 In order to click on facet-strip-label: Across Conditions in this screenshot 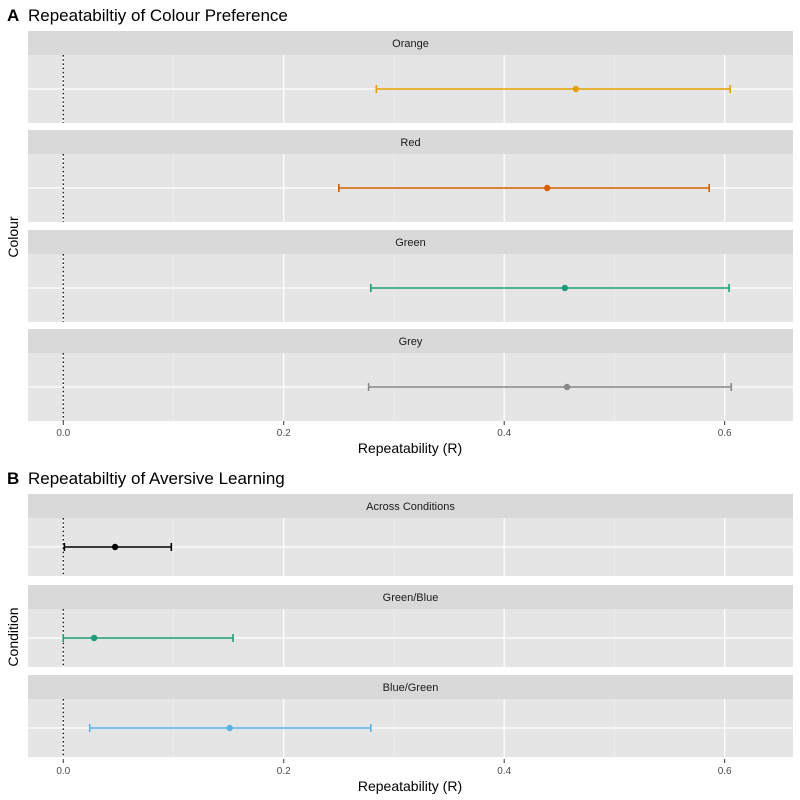, I will do `click(410, 507)`.